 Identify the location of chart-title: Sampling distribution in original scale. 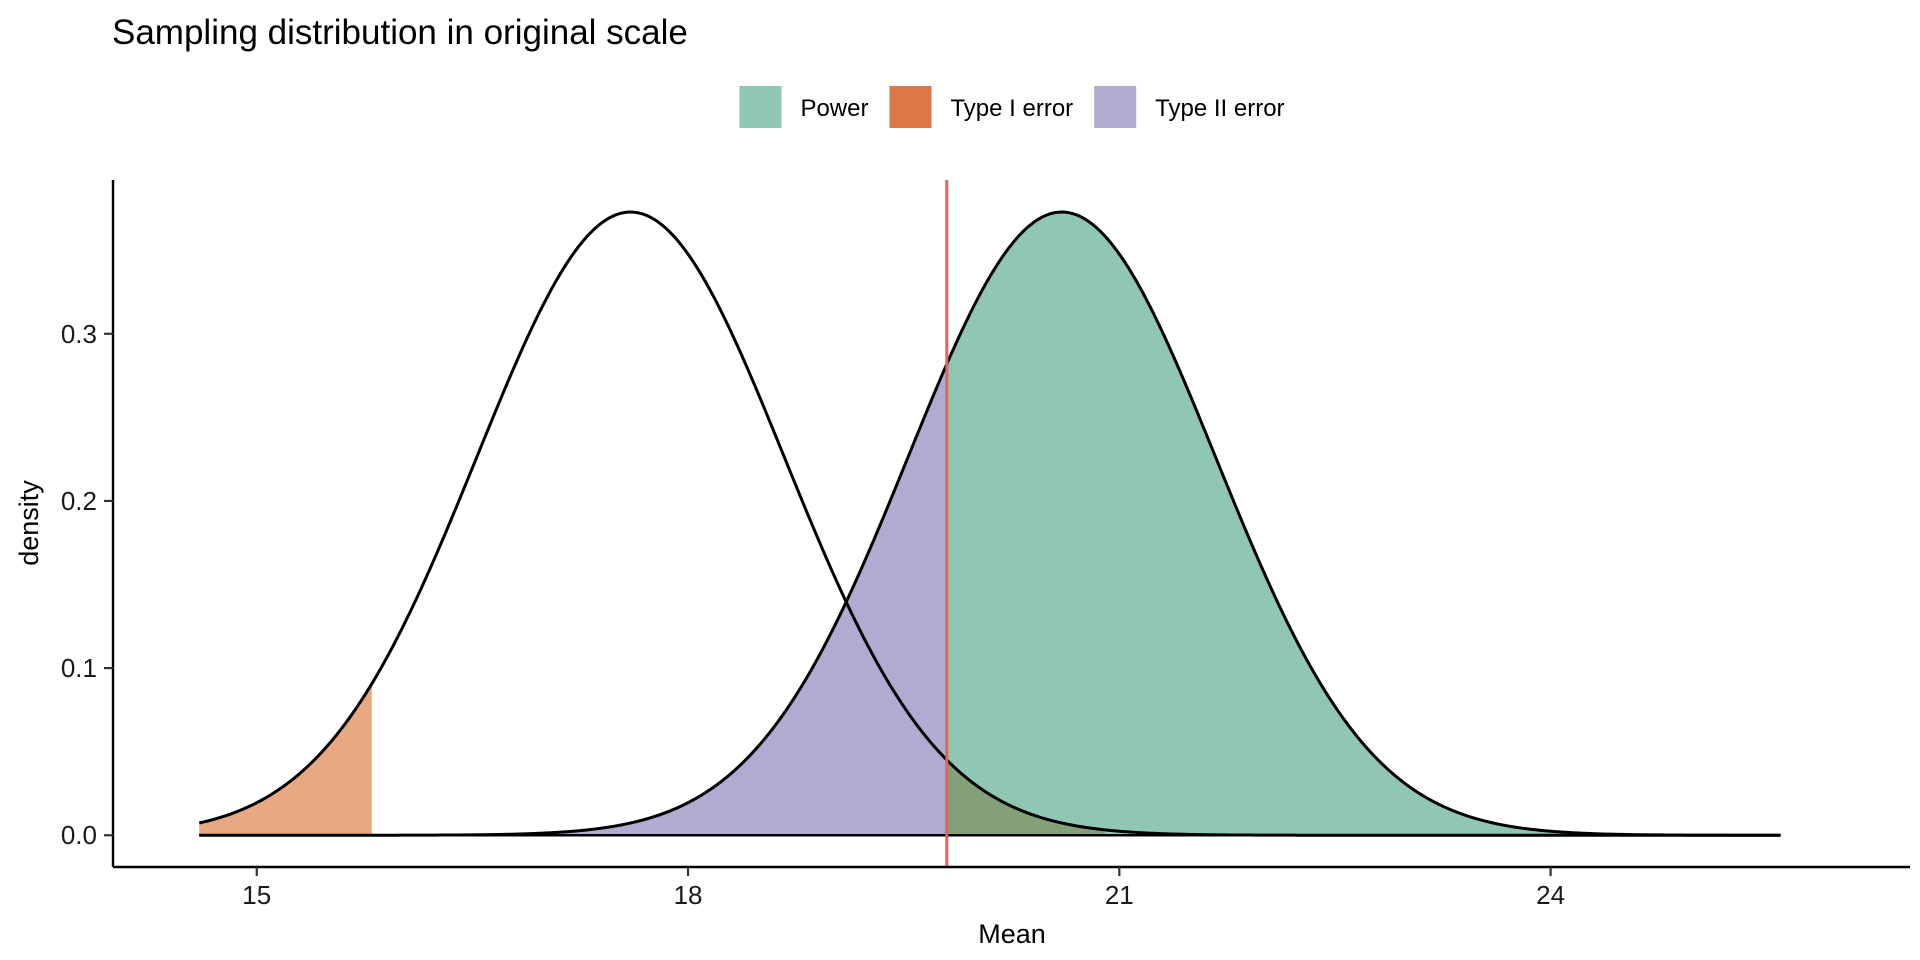
(400, 32).